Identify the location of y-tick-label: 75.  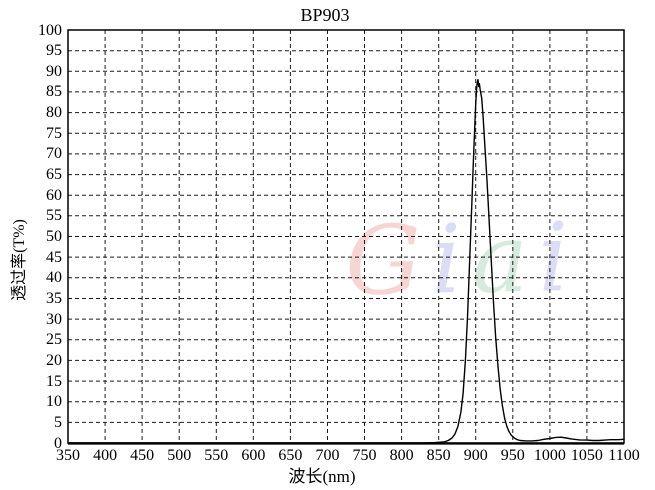
(54, 133).